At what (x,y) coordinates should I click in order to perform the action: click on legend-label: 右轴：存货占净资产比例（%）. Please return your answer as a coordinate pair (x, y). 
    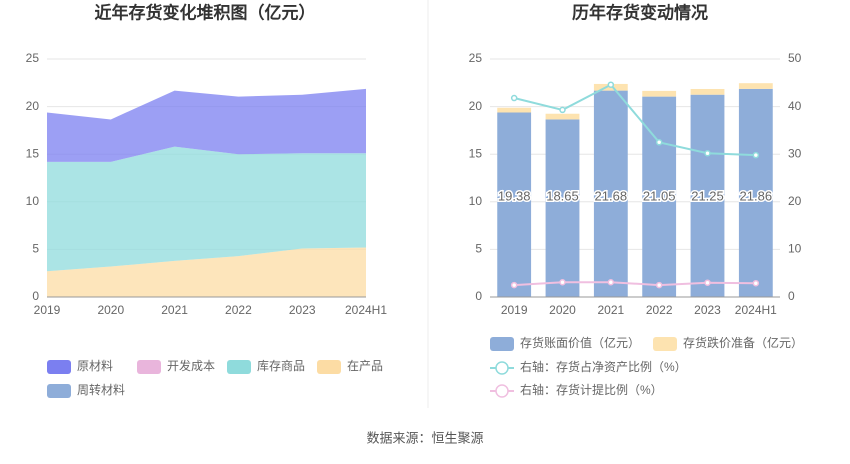
    Looking at the image, I should click on (603, 366).